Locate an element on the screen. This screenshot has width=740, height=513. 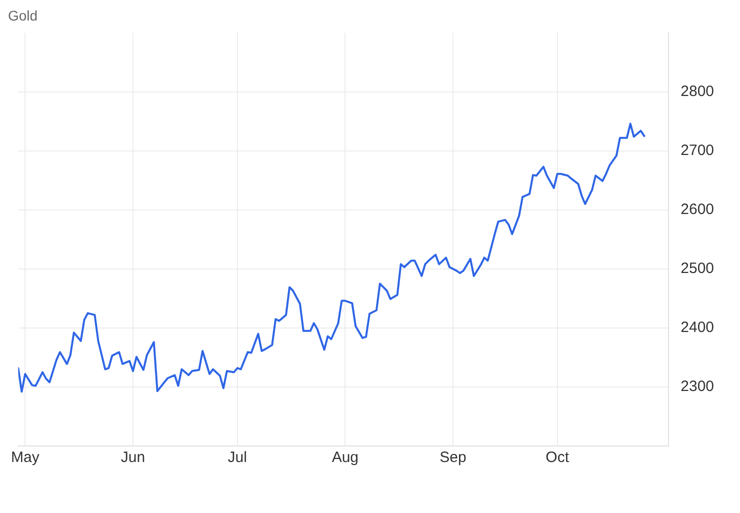
x-tick-label: Jun is located at coordinates (133, 457).